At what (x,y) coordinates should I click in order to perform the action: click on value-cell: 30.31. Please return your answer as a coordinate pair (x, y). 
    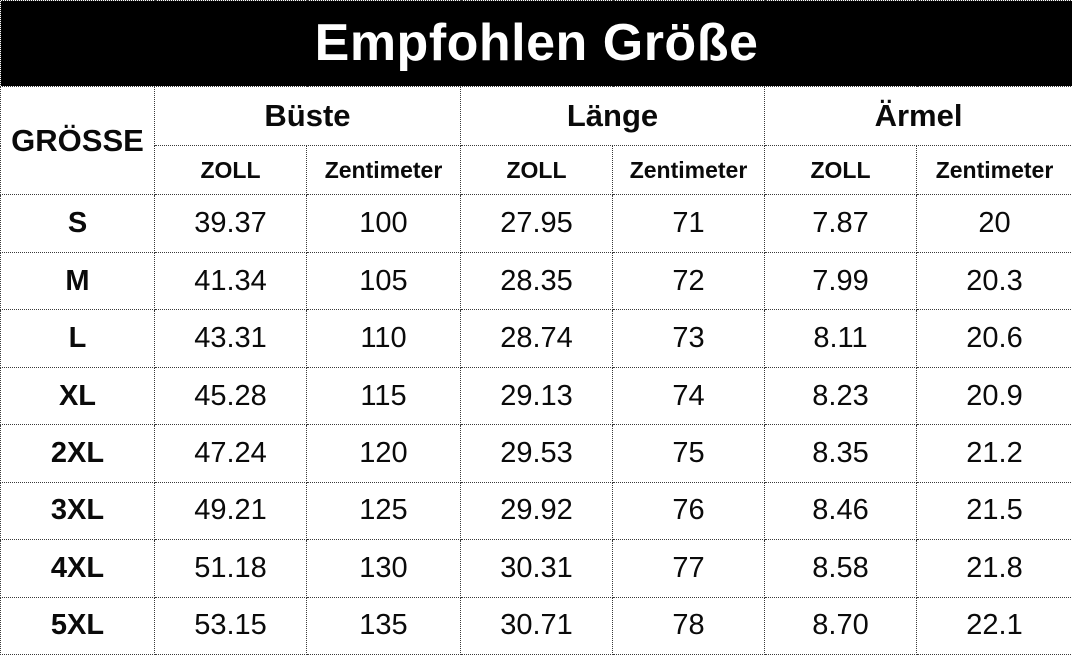
    Looking at the image, I should click on (536, 568).